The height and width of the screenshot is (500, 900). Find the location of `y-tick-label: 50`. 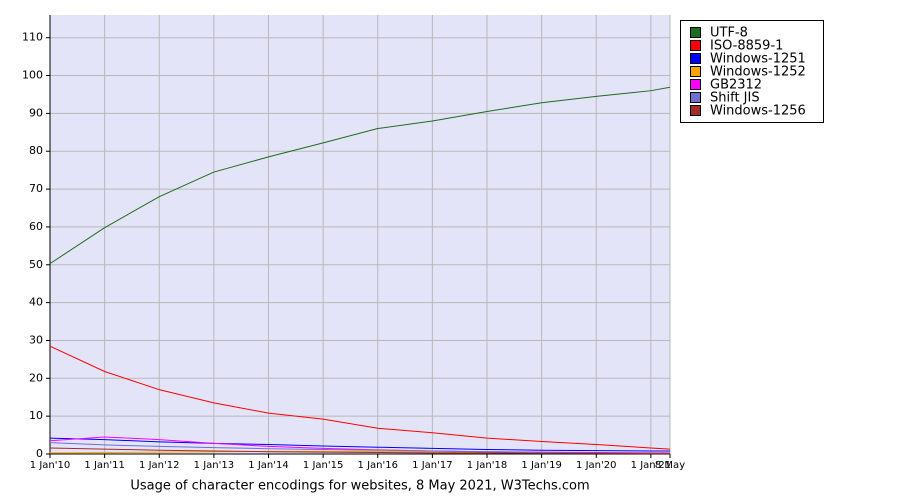

y-tick-label: 50 is located at coordinates (36, 264).